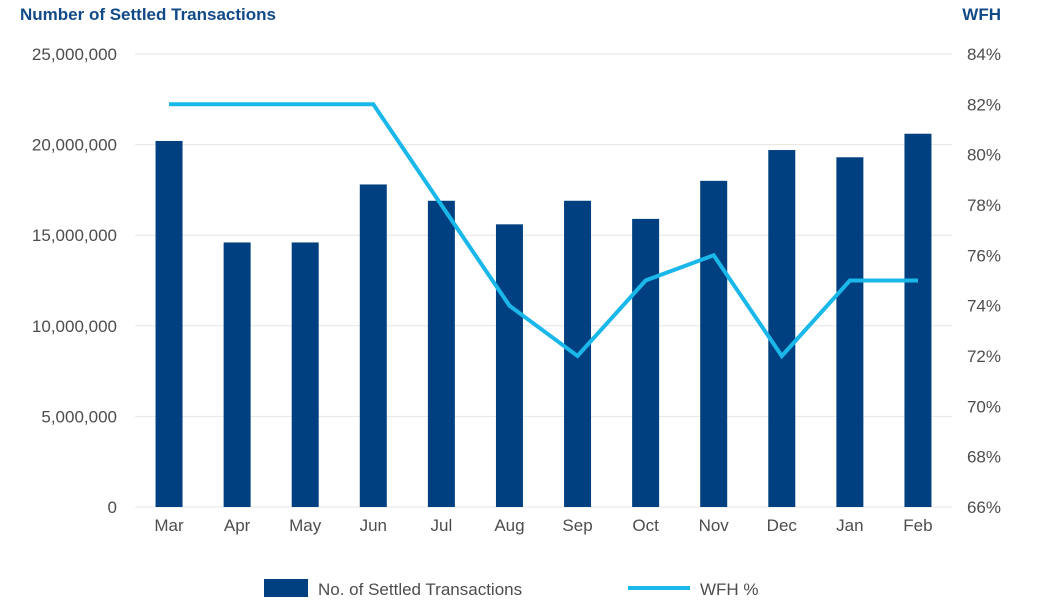  I want to click on right-tick-label: 84%, so click(984, 54).